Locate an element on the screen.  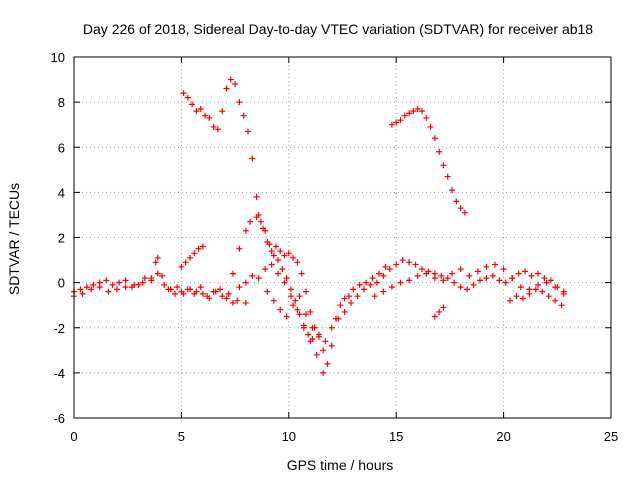
x-tick-label: 5 is located at coordinates (181, 436).